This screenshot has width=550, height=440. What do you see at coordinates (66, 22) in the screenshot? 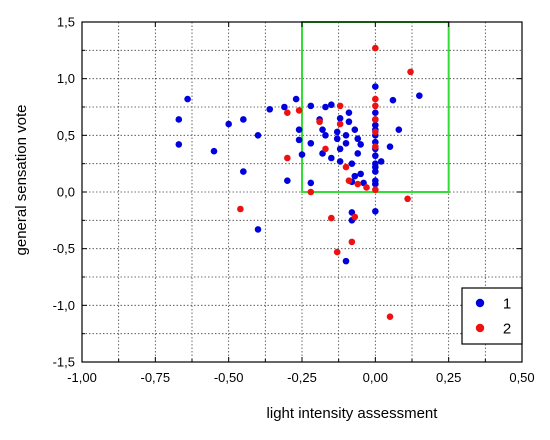
I see `y-tick-label: 1,5` at bounding box center [66, 22].